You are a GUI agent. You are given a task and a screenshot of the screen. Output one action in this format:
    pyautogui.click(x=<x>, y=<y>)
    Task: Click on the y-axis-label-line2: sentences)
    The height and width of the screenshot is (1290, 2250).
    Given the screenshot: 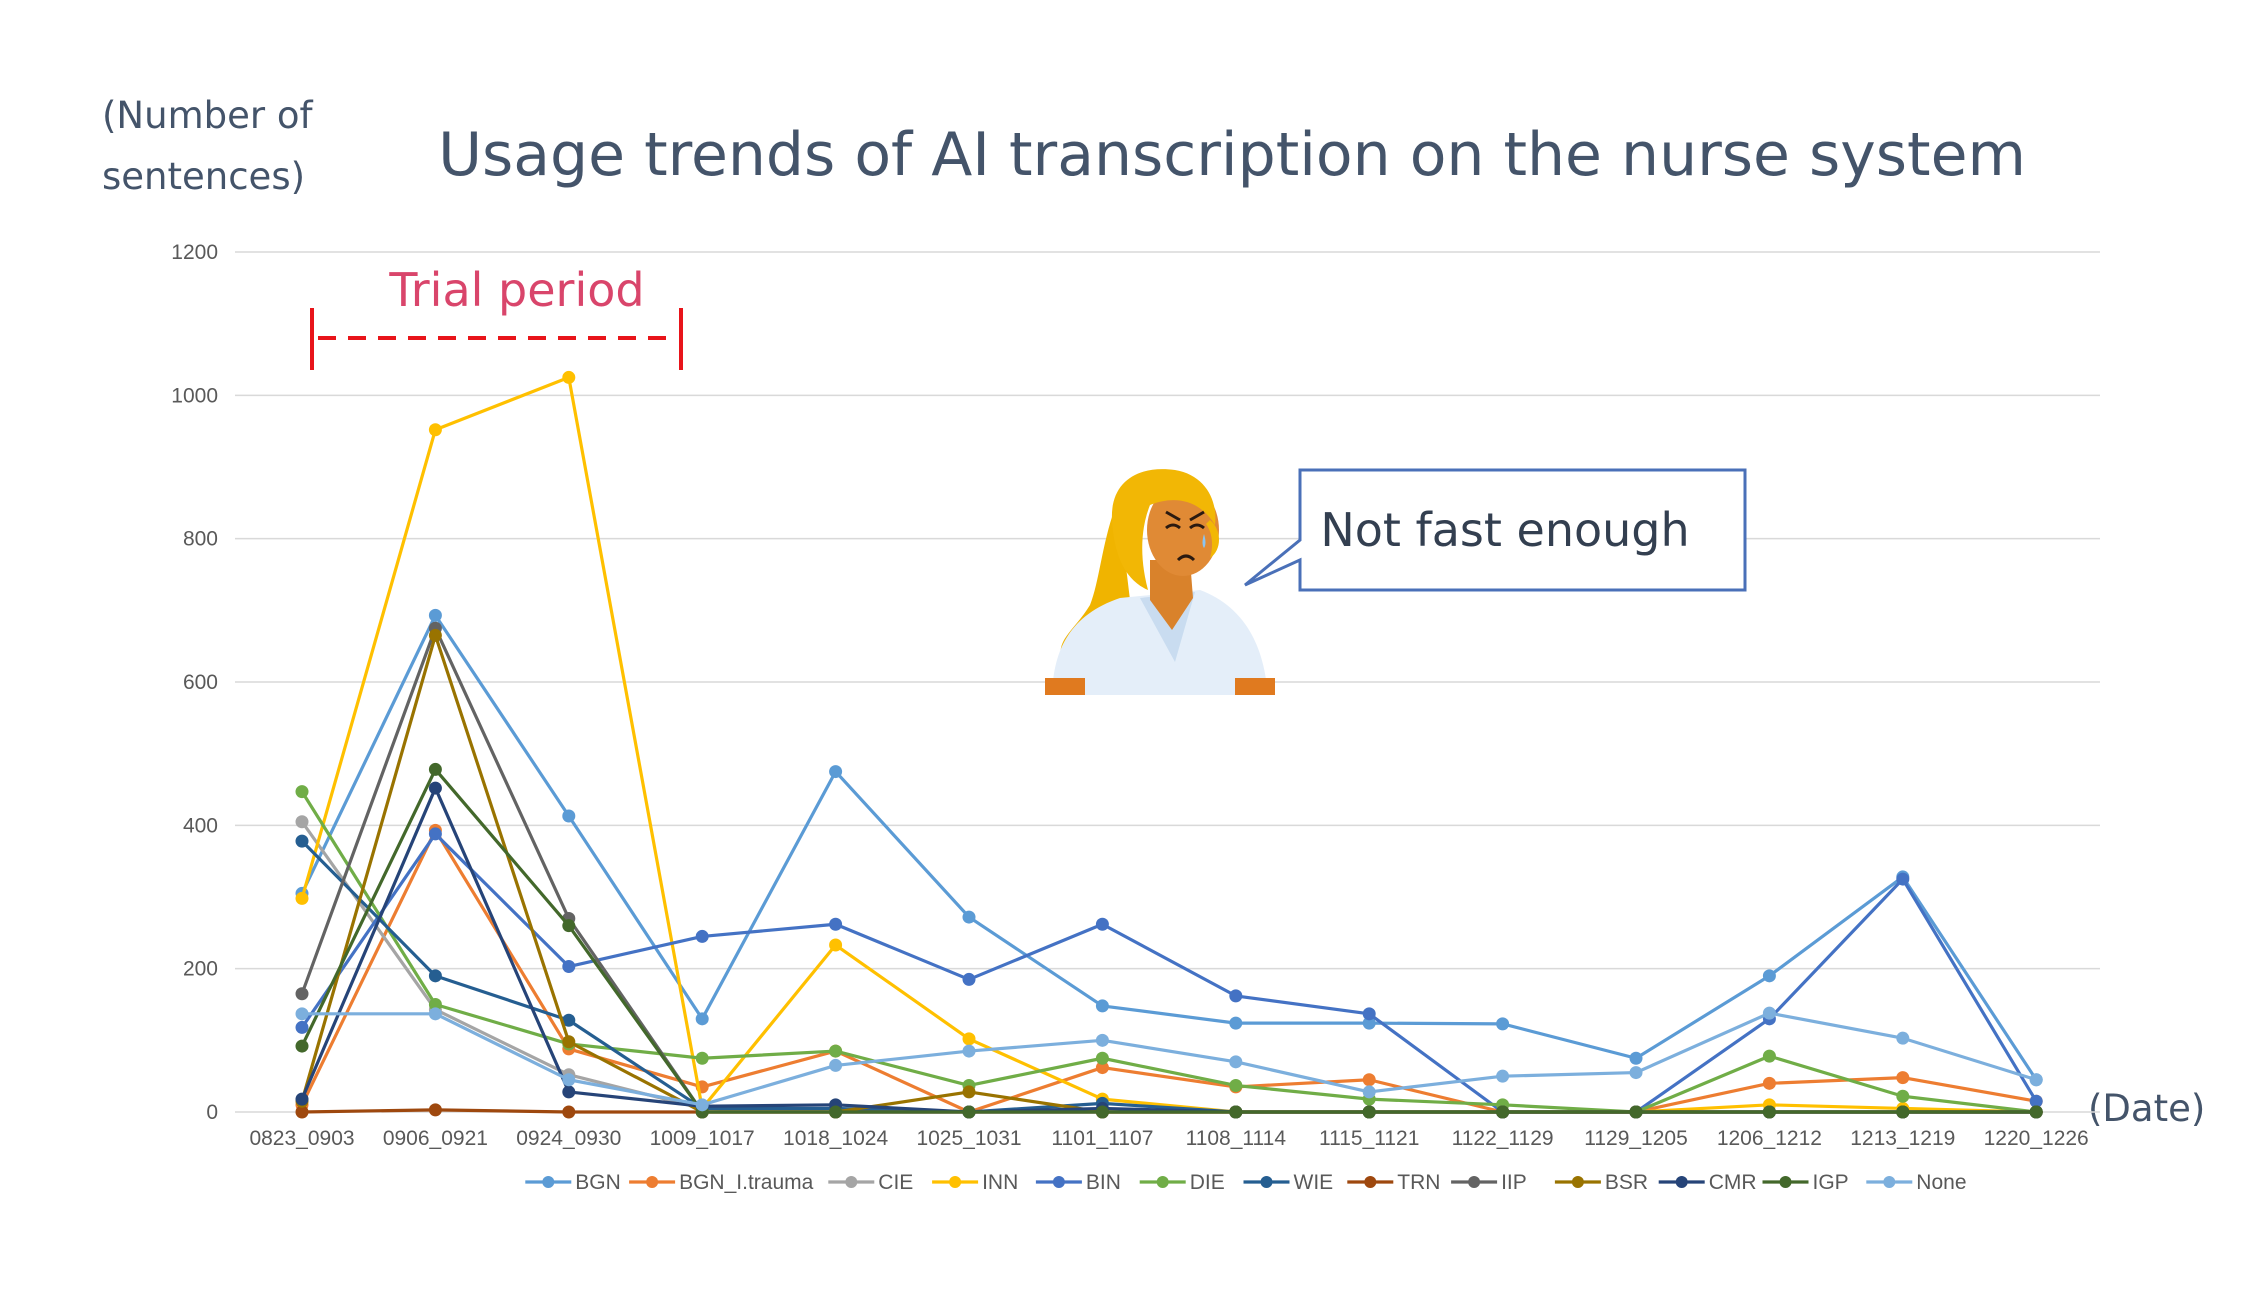 What is the action you would take?
    pyautogui.click(x=203, y=176)
    